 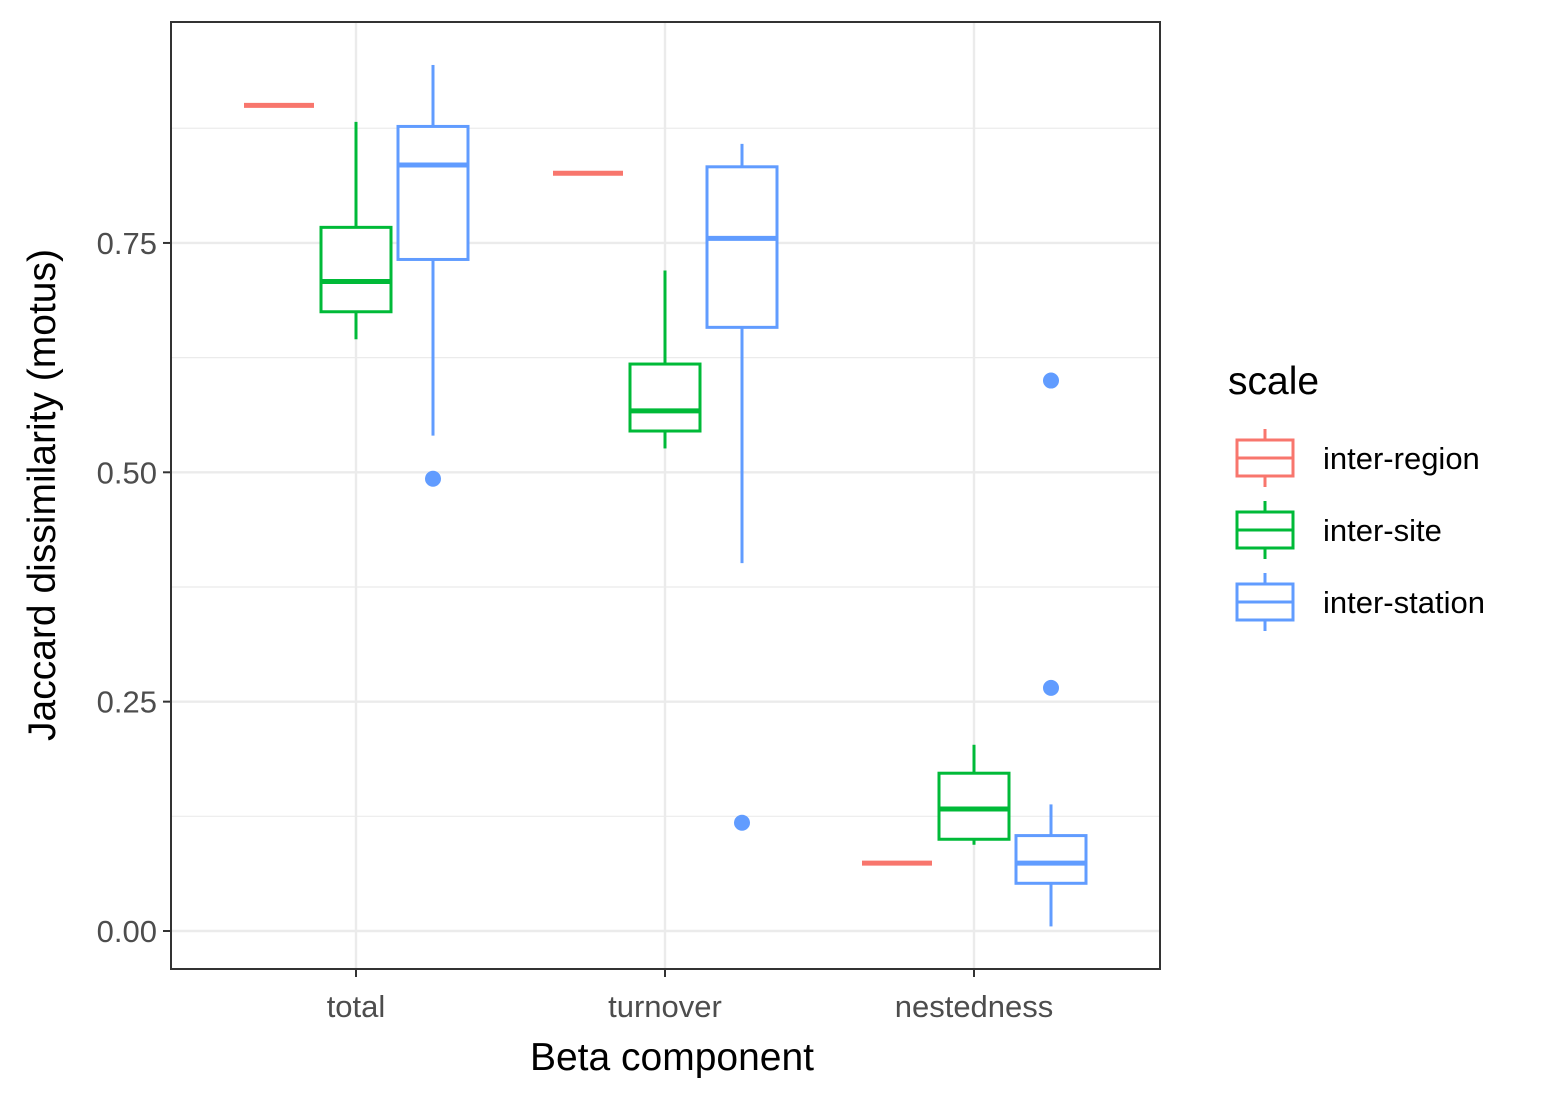 What do you see at coordinates (127, 472) in the screenshot?
I see `y-tick-label: 0.50` at bounding box center [127, 472].